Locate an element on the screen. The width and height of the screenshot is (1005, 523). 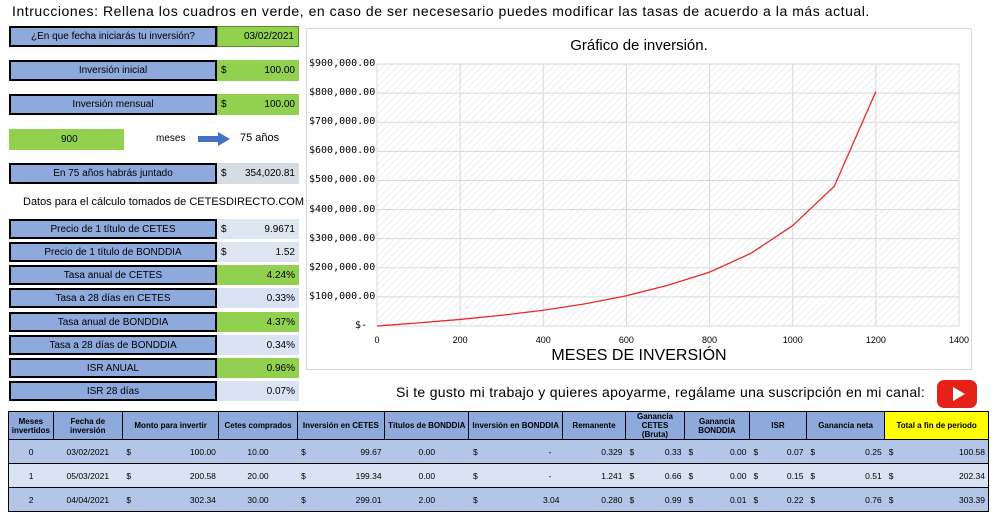
y-tick-label: $500,000.00 is located at coordinates (342, 180).